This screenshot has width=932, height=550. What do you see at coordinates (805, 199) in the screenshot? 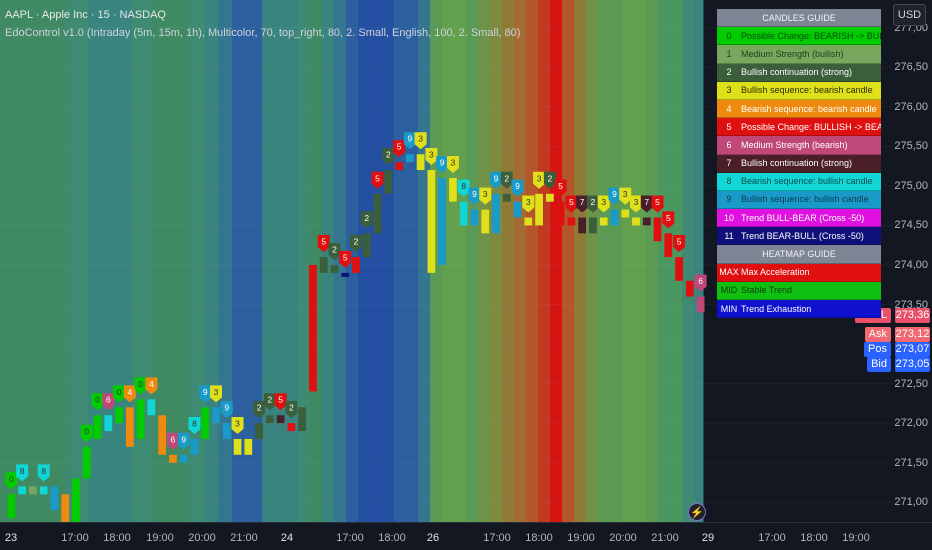
I see `candles-guide-text: Bullish sequence: bullish candle` at bounding box center [805, 199].